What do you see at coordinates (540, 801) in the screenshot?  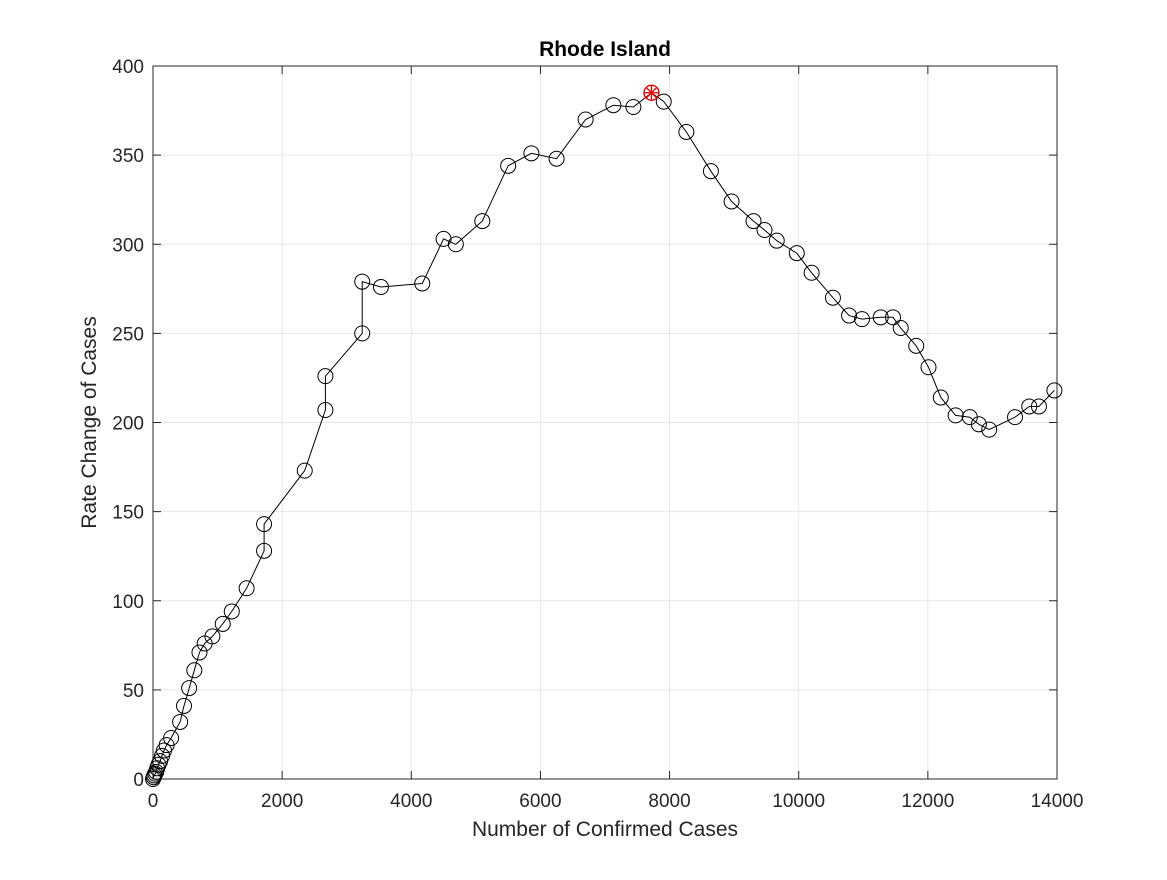 I see `x-tick-label: 6000` at bounding box center [540, 801].